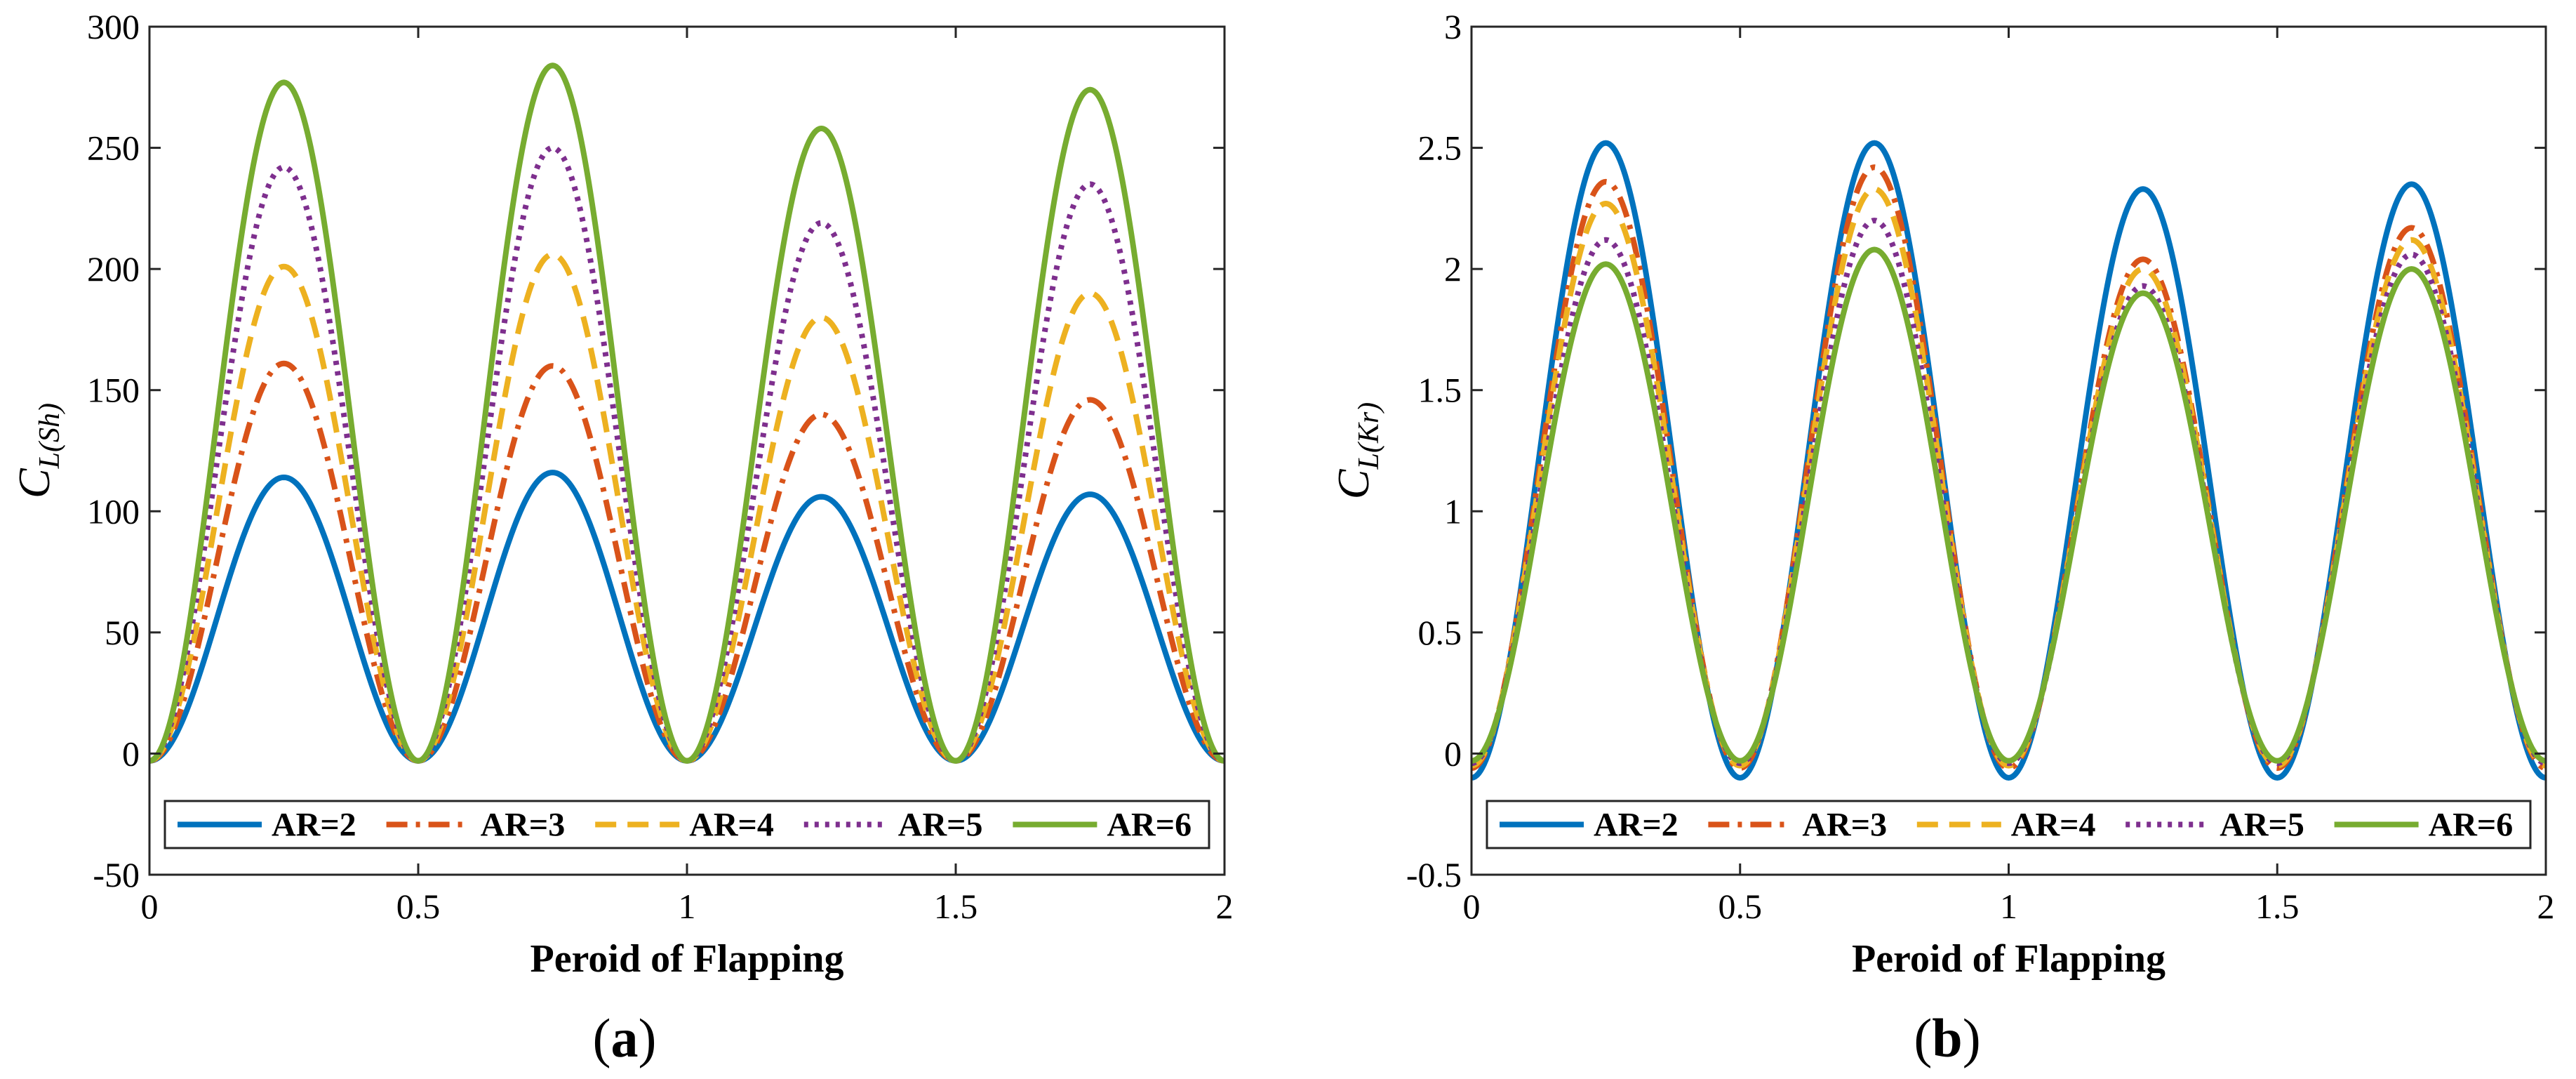 The height and width of the screenshot is (1079, 2576). Describe the element at coordinates (1440, 632) in the screenshot. I see `y-tick-label: 0.5` at that location.